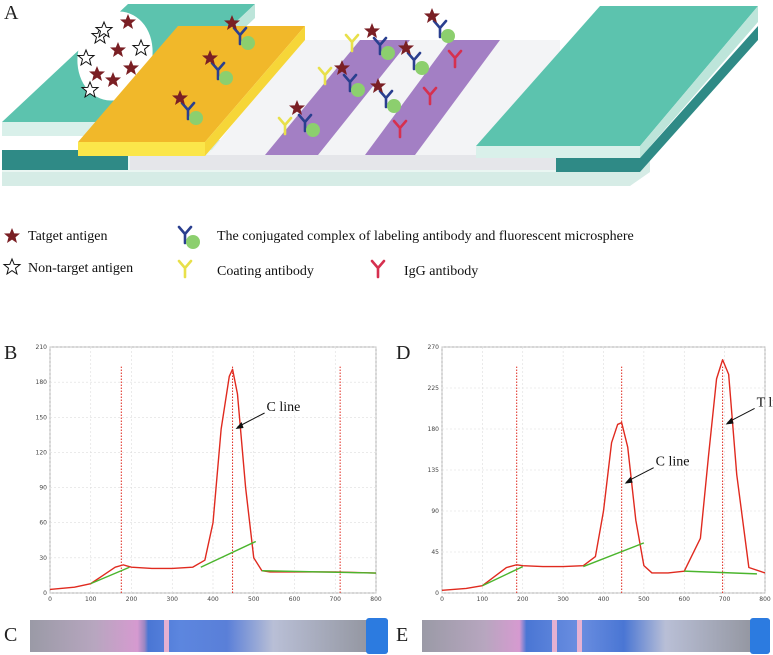 The height and width of the screenshot is (655, 773). What do you see at coordinates (435, 552) in the screenshot?
I see `y-tick-label: 45` at bounding box center [435, 552].